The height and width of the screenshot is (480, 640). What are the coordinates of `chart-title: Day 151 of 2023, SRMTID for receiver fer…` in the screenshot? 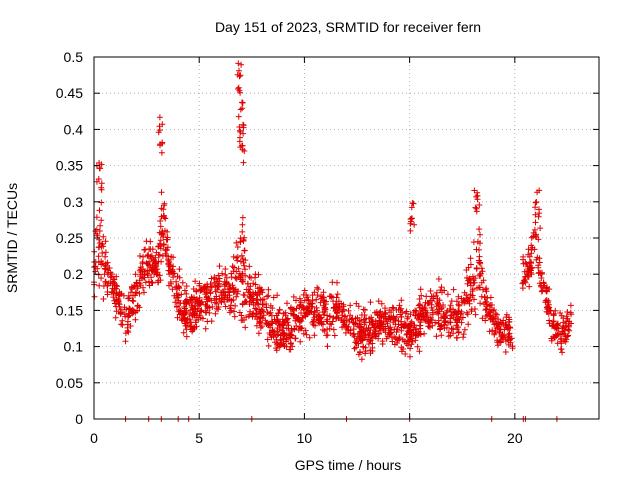 It's located at (348, 27).